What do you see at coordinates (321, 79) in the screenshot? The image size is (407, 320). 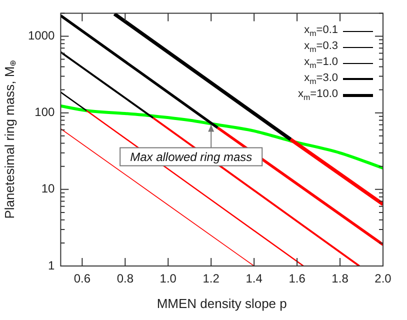 I see `legend-label: x$_{m}$=3.0` at bounding box center [321, 79].